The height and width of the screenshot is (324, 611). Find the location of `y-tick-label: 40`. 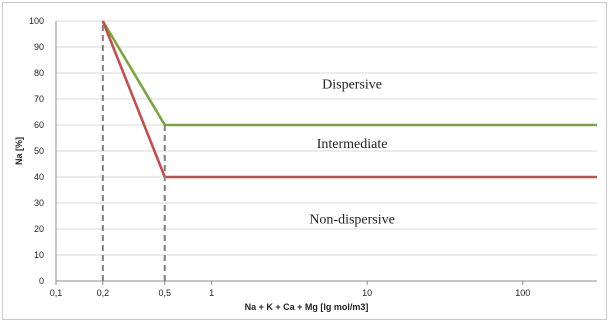

y-tick-label: 40 is located at coordinates (39, 177).